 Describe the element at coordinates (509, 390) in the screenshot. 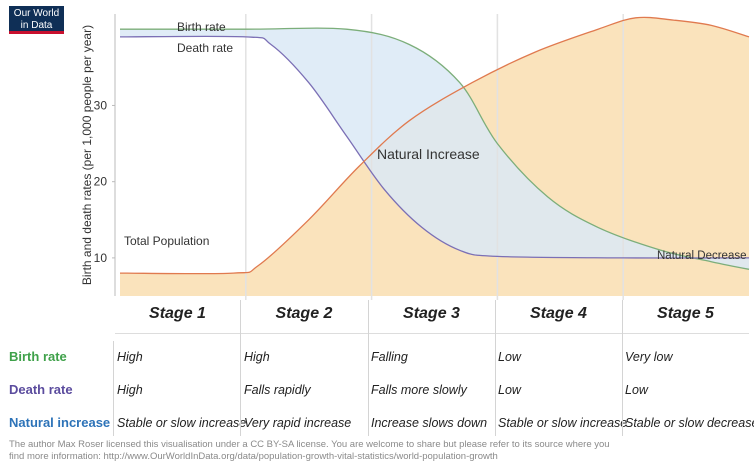

I see `cell-death-stage-4: Low` at that location.